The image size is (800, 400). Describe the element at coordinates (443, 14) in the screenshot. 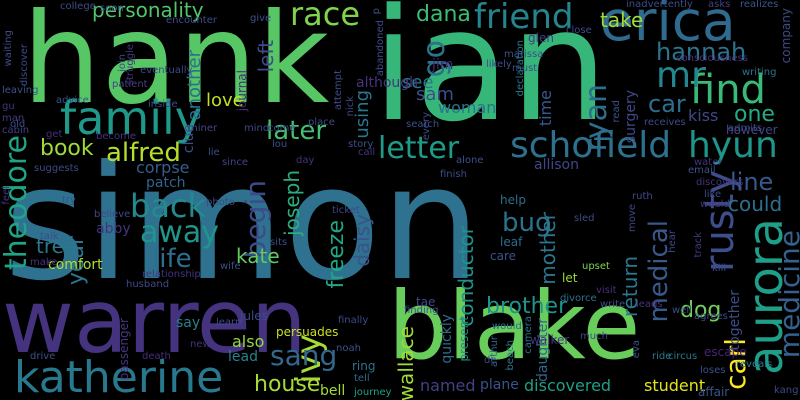

I see `cloud-word: dana` at that location.